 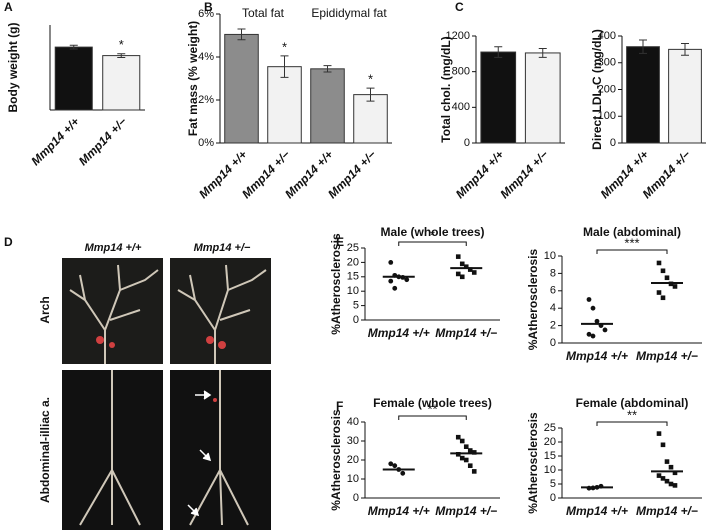 What do you see at coordinates (553, 308) in the screenshot?
I see `y-tick-label: 4` at bounding box center [553, 308].